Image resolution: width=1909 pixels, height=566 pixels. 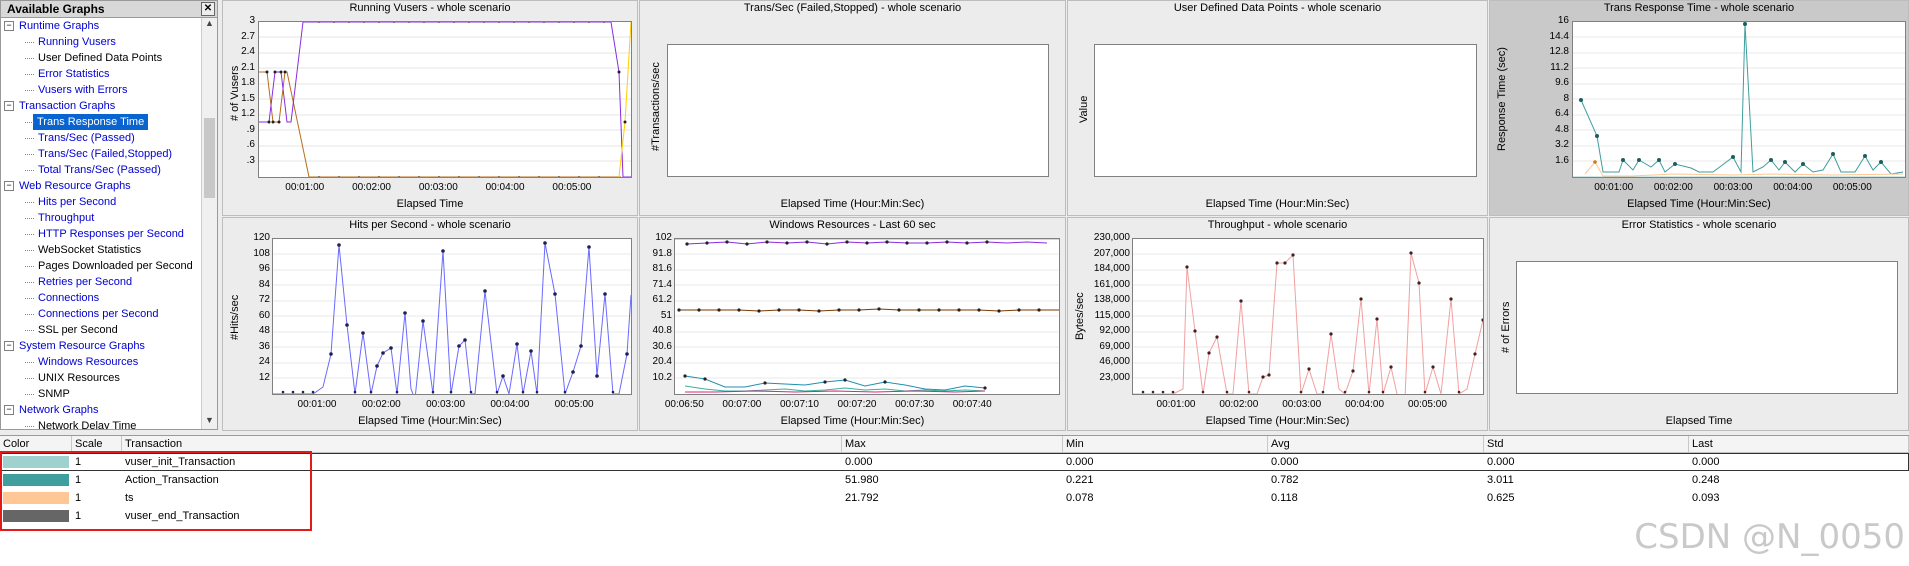 I want to click on x-tick-label: 00:07:00, so click(x=742, y=404).